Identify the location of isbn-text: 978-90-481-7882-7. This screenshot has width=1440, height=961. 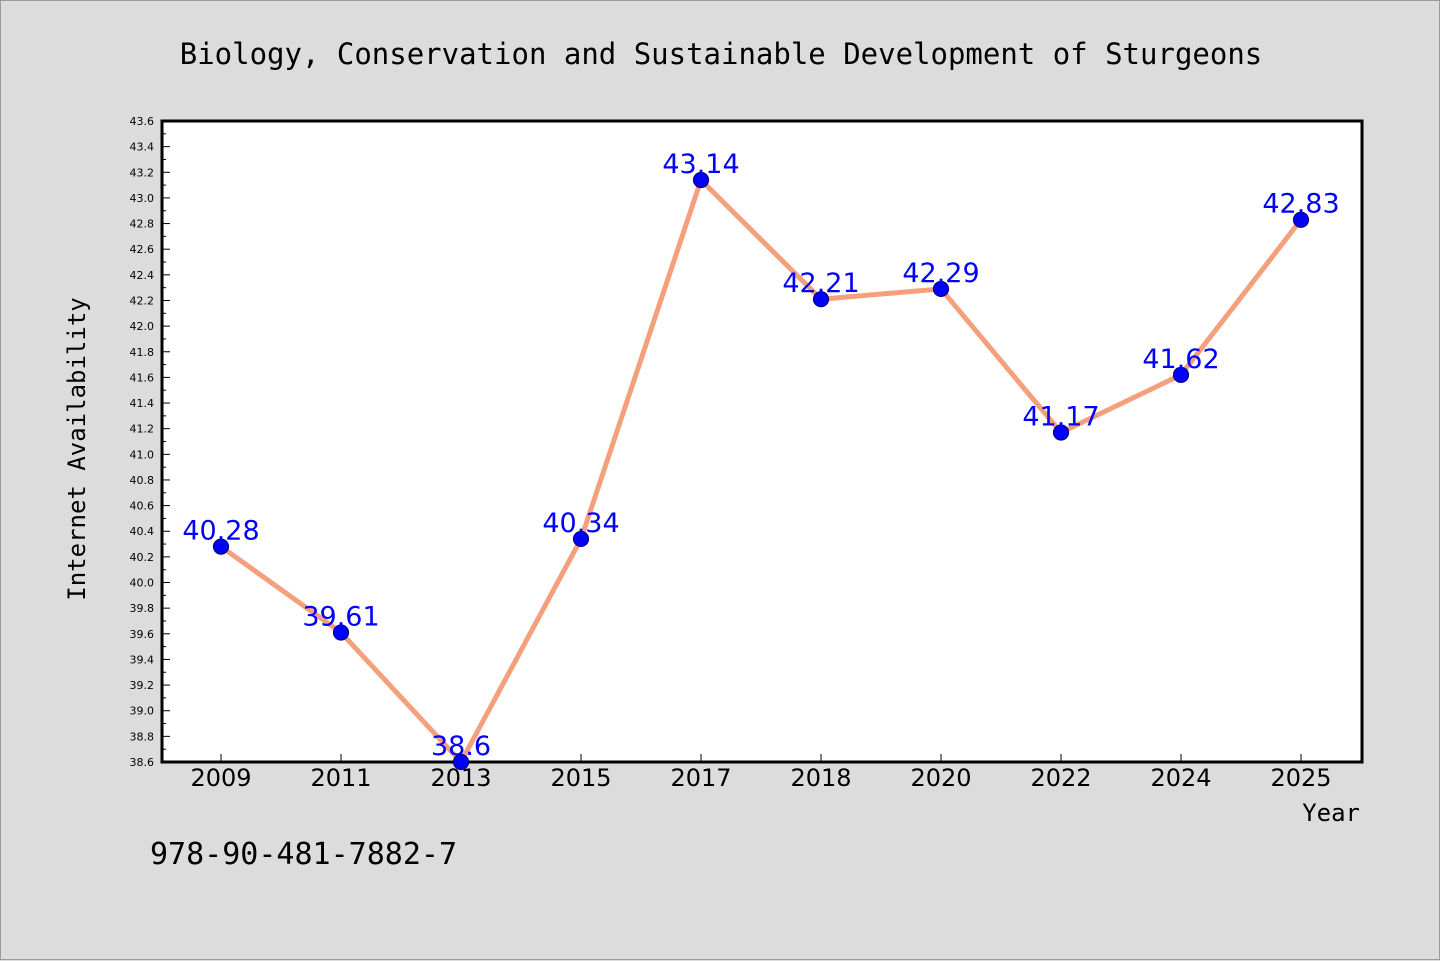
(303, 854).